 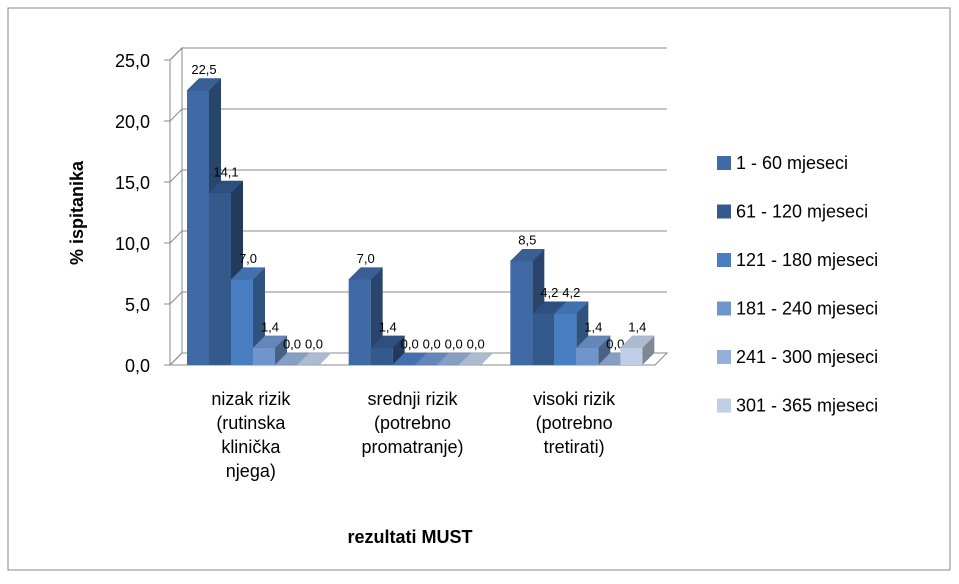 What do you see at coordinates (412, 399) in the screenshot?
I see `x-tick-label: srednji rizik` at bounding box center [412, 399].